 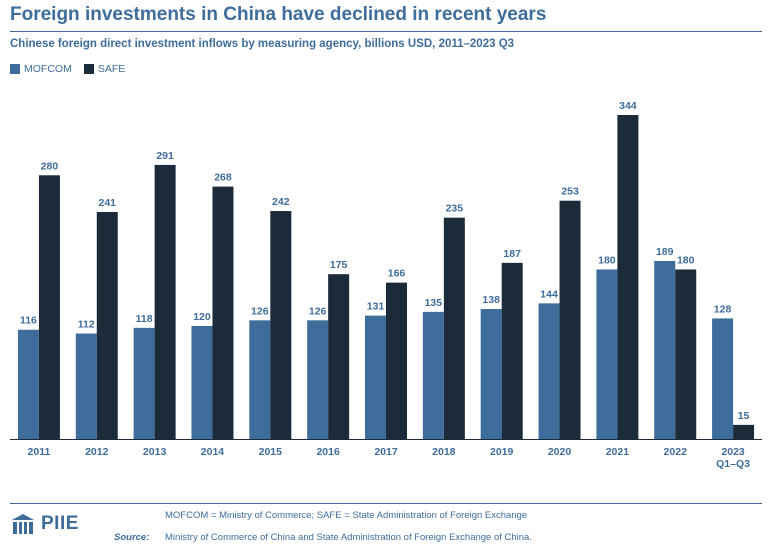 I want to click on x-tick-label-0: 2011, so click(x=39, y=452).